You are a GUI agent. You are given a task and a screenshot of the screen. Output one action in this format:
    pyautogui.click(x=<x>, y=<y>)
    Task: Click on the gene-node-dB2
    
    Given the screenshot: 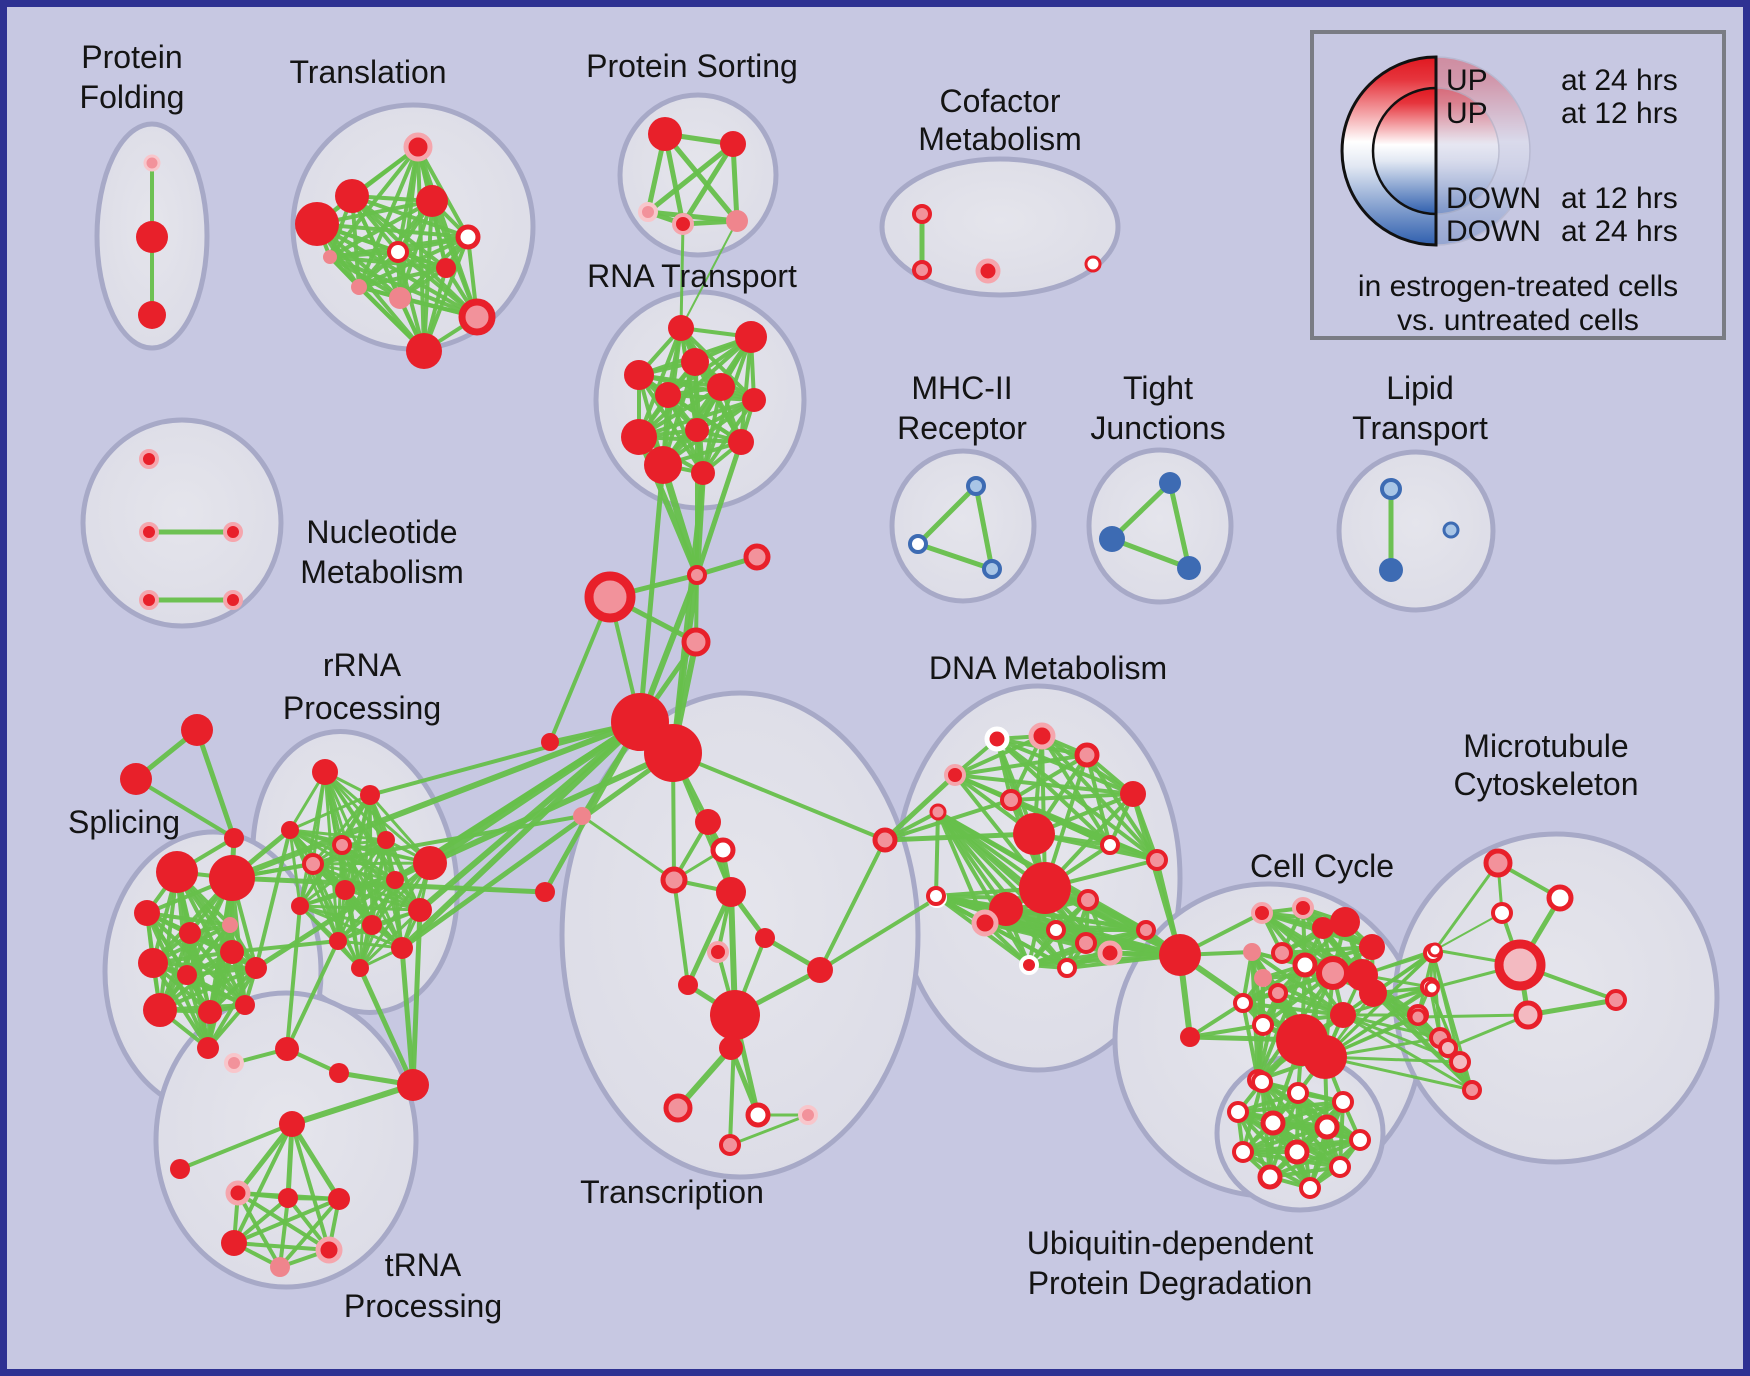 What is the action you would take?
    pyautogui.click(x=1045, y=888)
    